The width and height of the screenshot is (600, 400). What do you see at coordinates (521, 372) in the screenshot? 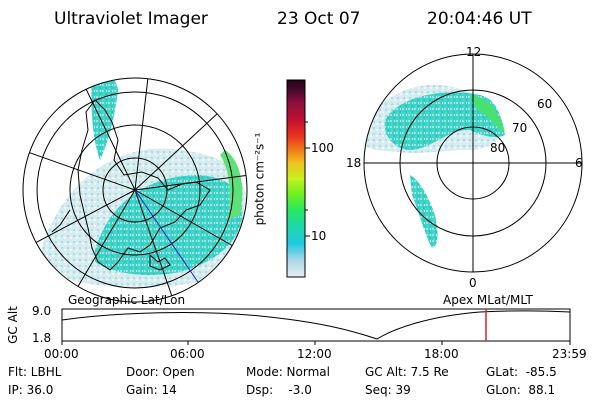
I see `glat-status: GLat: -85.5` at bounding box center [521, 372].